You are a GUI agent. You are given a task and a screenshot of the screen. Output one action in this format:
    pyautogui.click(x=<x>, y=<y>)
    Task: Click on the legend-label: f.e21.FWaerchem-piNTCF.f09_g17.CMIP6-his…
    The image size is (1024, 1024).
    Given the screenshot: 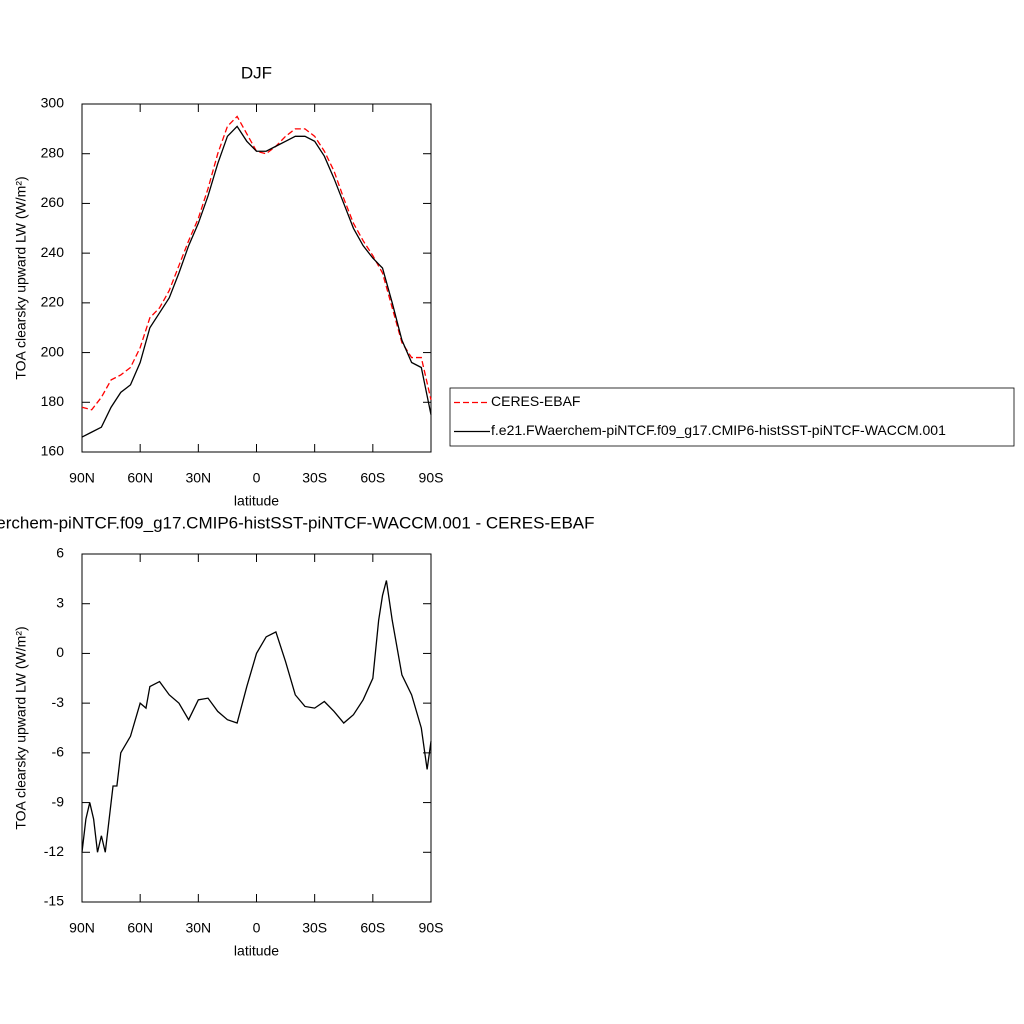 What is the action you would take?
    pyautogui.click(x=718, y=430)
    